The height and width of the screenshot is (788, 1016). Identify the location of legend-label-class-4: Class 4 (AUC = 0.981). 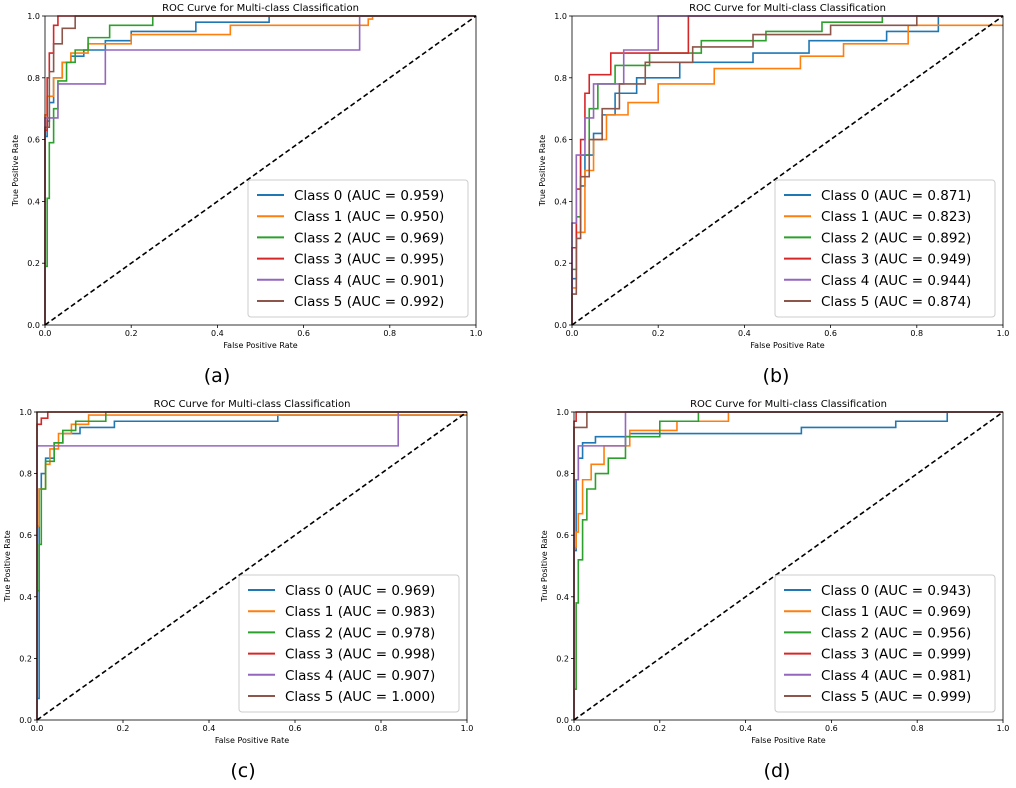
(896, 676).